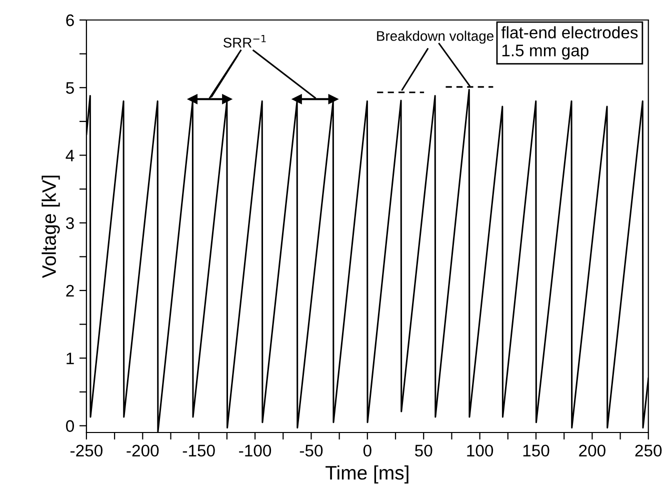 Image resolution: width=665 pixels, height=500 pixels. I want to click on y-tick-label: 6, so click(70, 20).